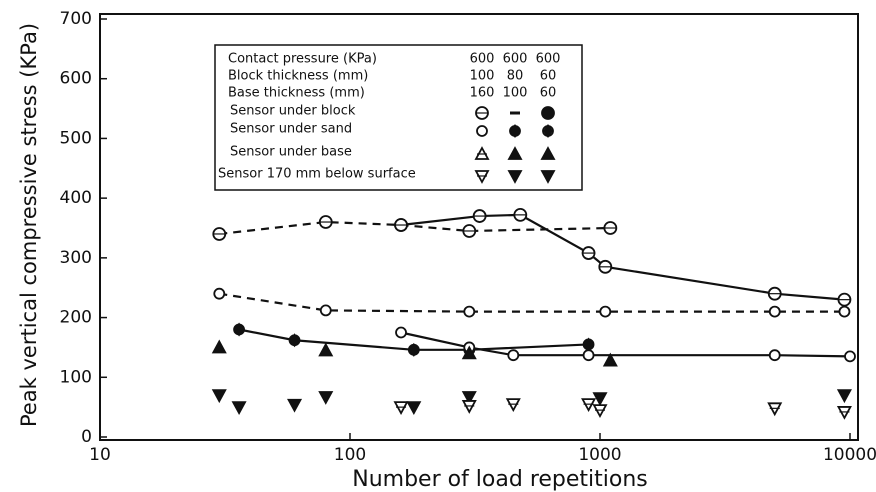 The width and height of the screenshot is (876, 492). What do you see at coordinates (76, 19) in the screenshot?
I see `y-tick-label: 700` at bounding box center [76, 19].